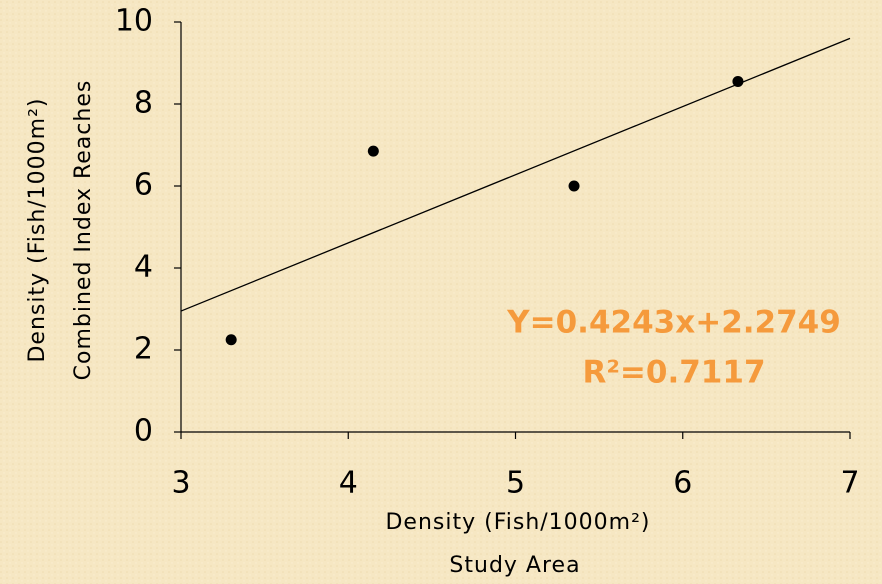 This screenshot has width=882, height=584. I want to click on y-tick-label: 4, so click(143, 267).